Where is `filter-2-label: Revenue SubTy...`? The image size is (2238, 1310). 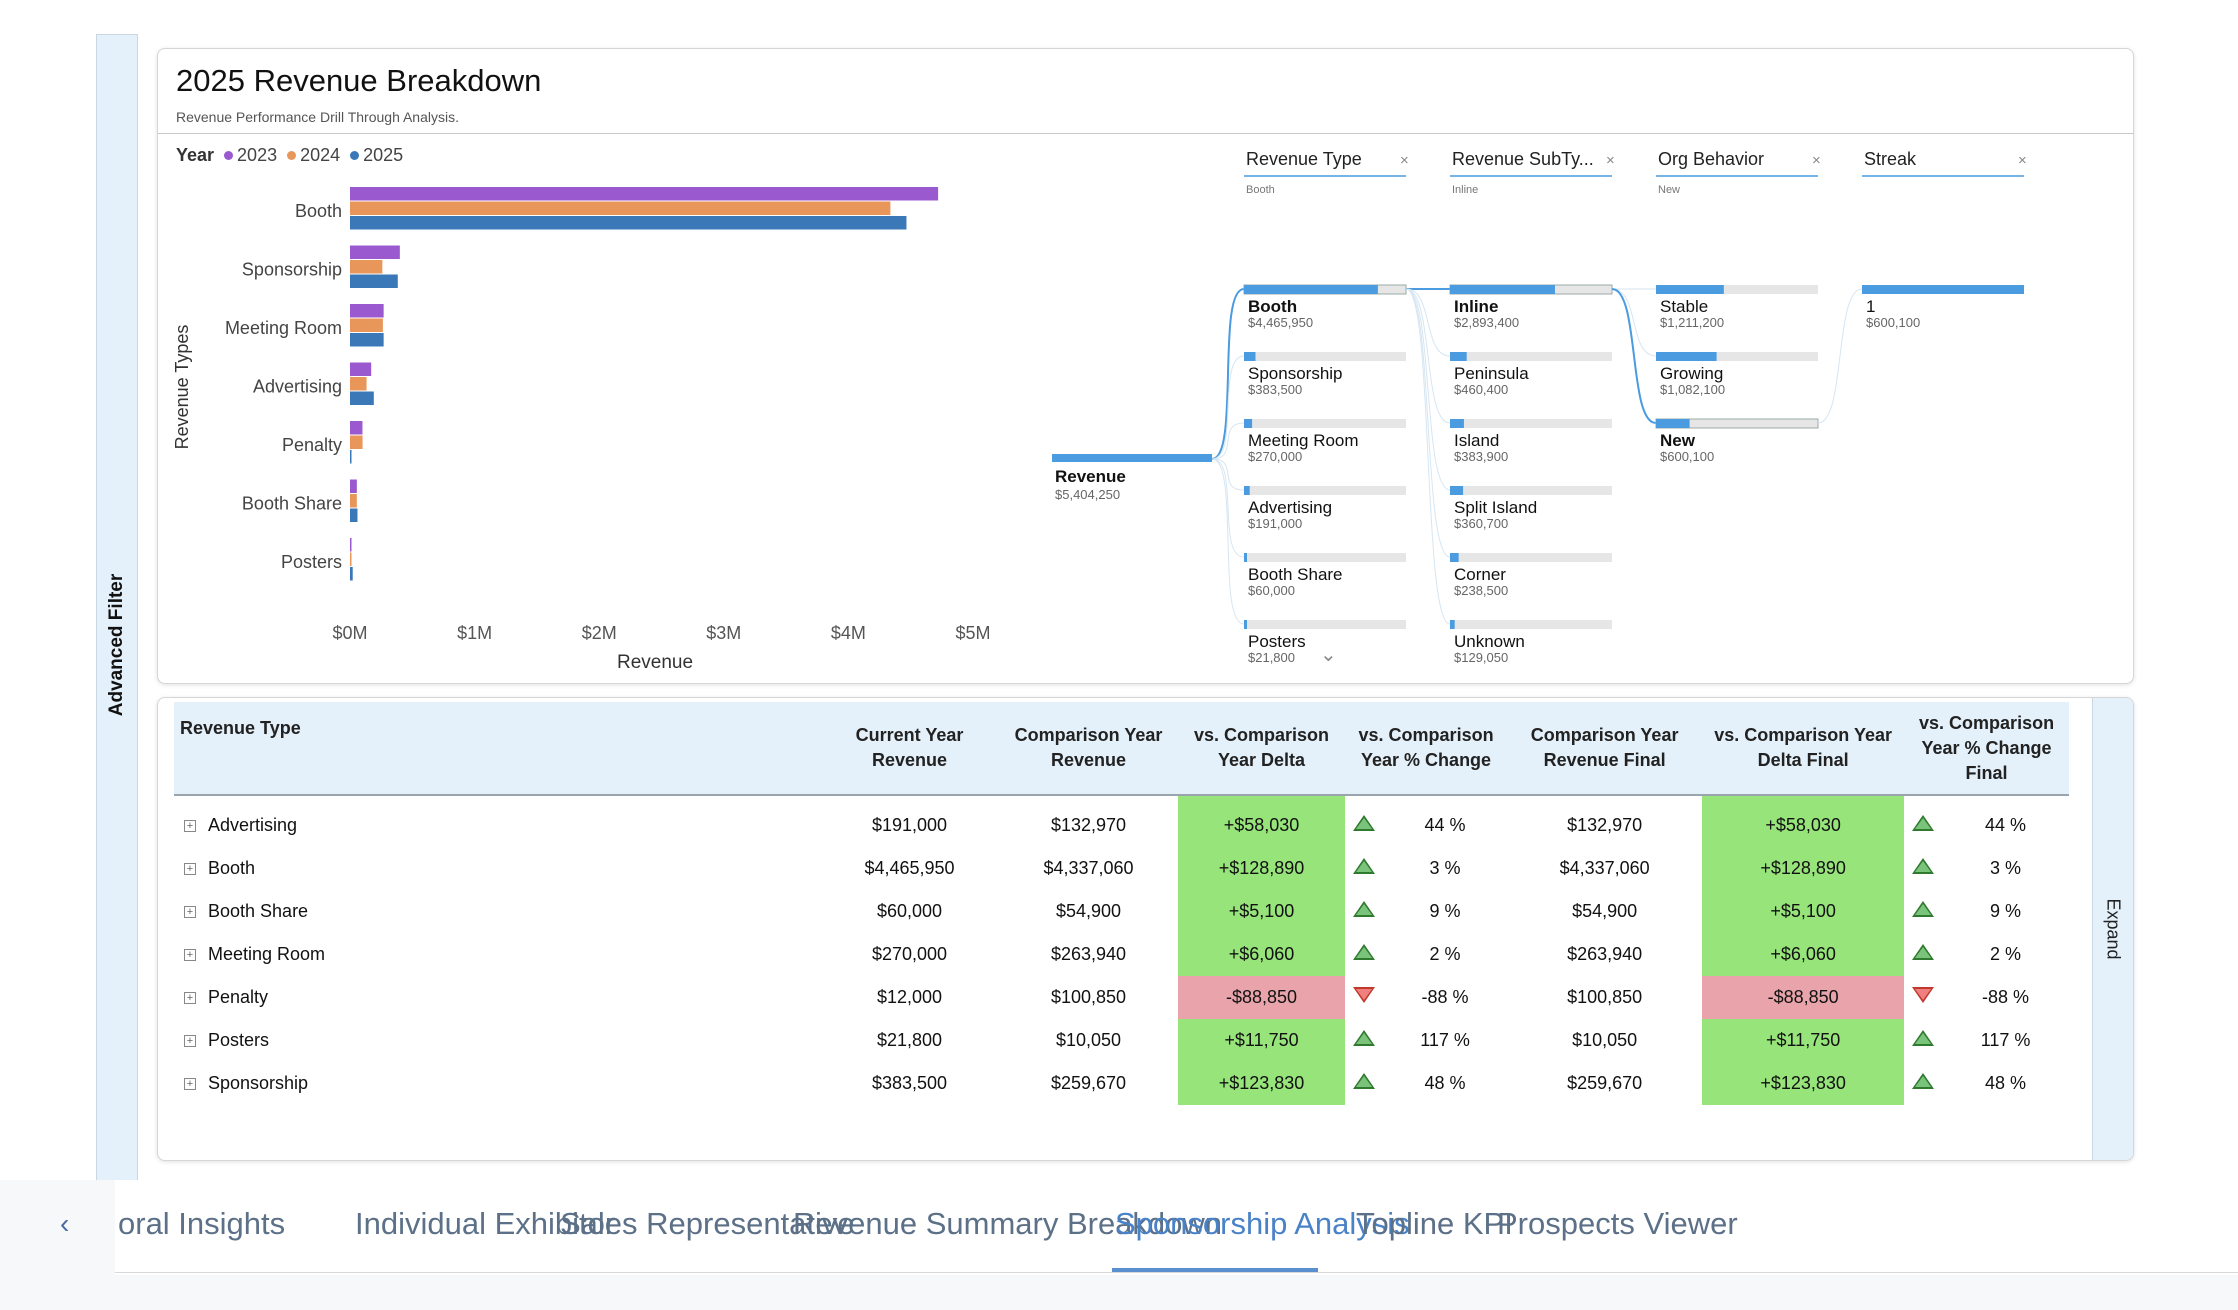 filter-2-label: Revenue SubTy... is located at coordinates (1523, 159).